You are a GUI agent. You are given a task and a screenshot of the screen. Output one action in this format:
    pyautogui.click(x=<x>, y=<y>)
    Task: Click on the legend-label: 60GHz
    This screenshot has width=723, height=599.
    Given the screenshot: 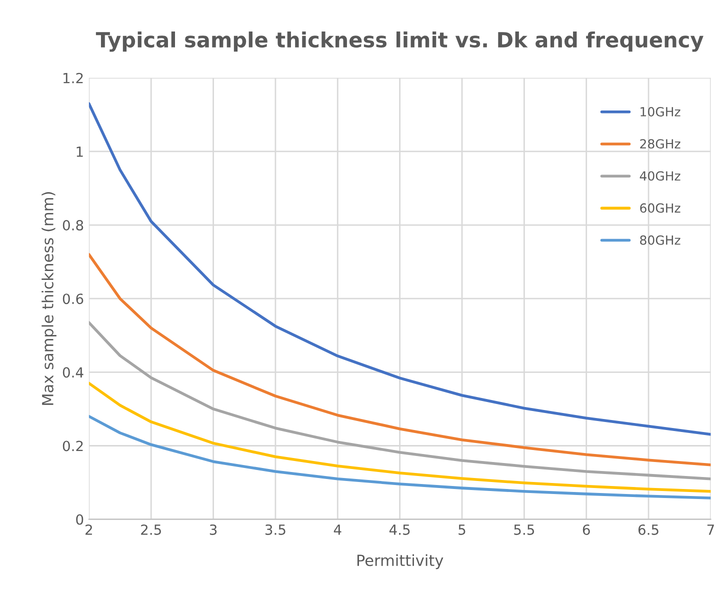 What is the action you would take?
    pyautogui.click(x=660, y=208)
    